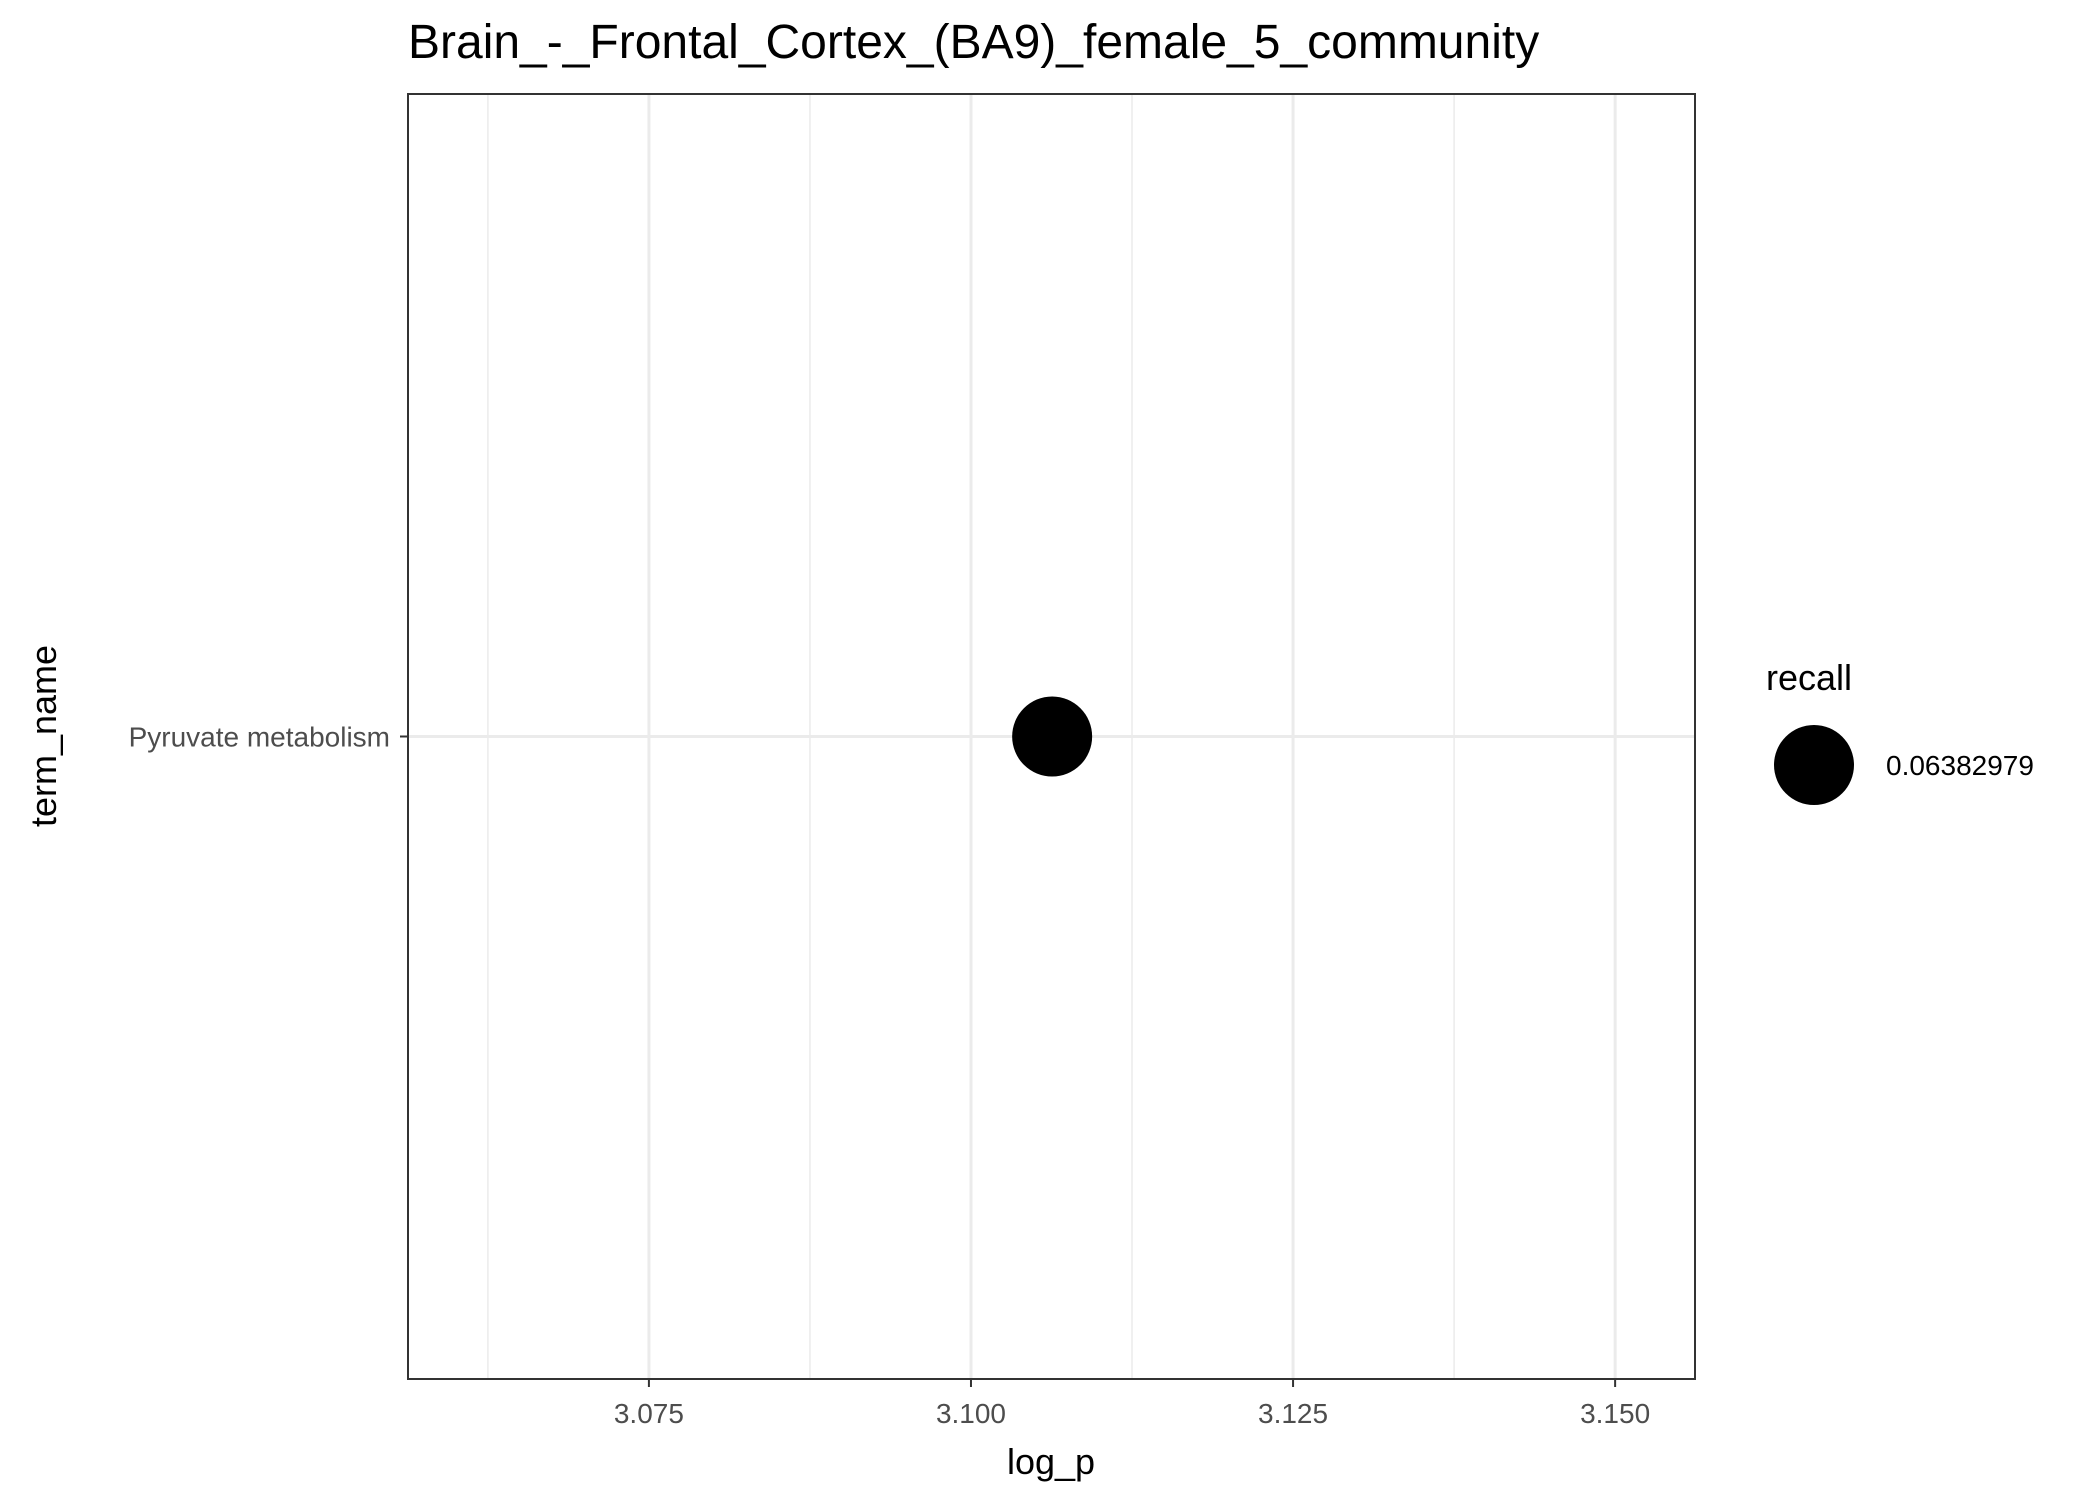 The width and height of the screenshot is (2100, 1499). I want to click on legend: recall 0.06382979, so click(1900, 731).